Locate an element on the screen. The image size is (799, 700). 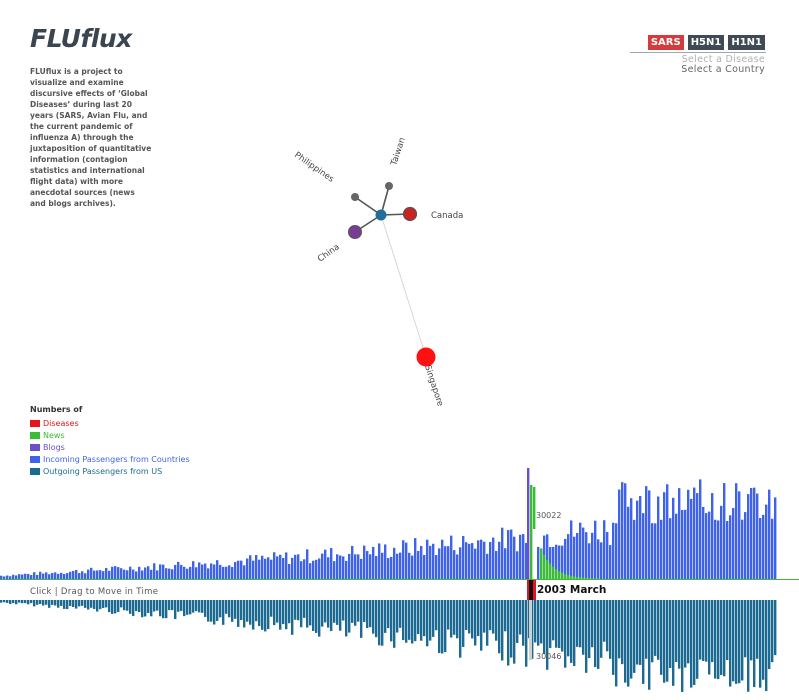
tab-sars: SARS is located at coordinates (665, 42).